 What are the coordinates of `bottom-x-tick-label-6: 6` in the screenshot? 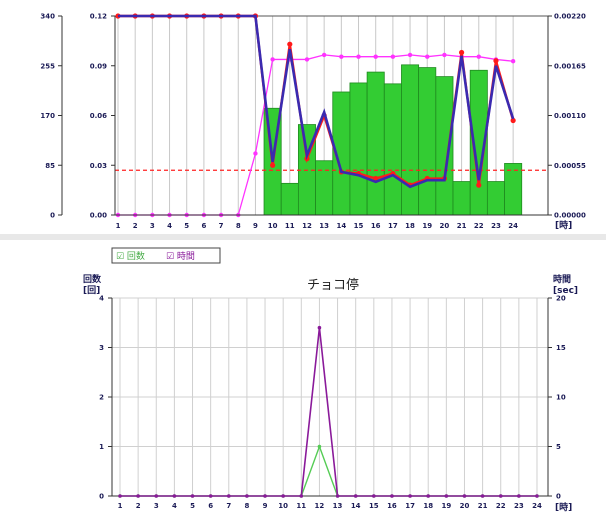 It's located at (210, 506).